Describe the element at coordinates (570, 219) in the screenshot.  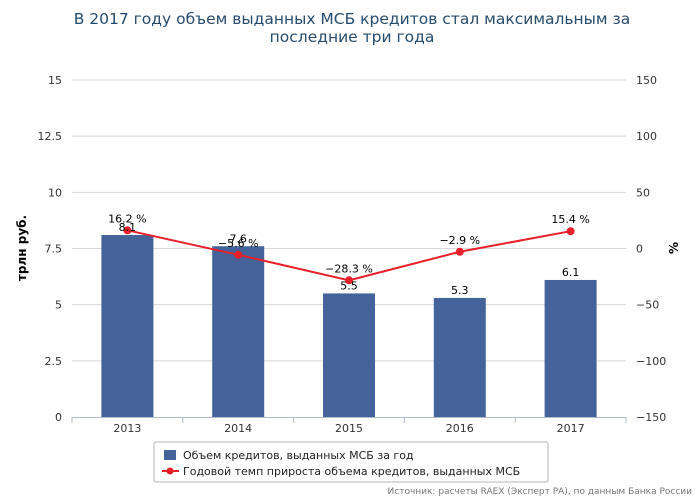
I see `growth-value-label: 15.4 %` at that location.